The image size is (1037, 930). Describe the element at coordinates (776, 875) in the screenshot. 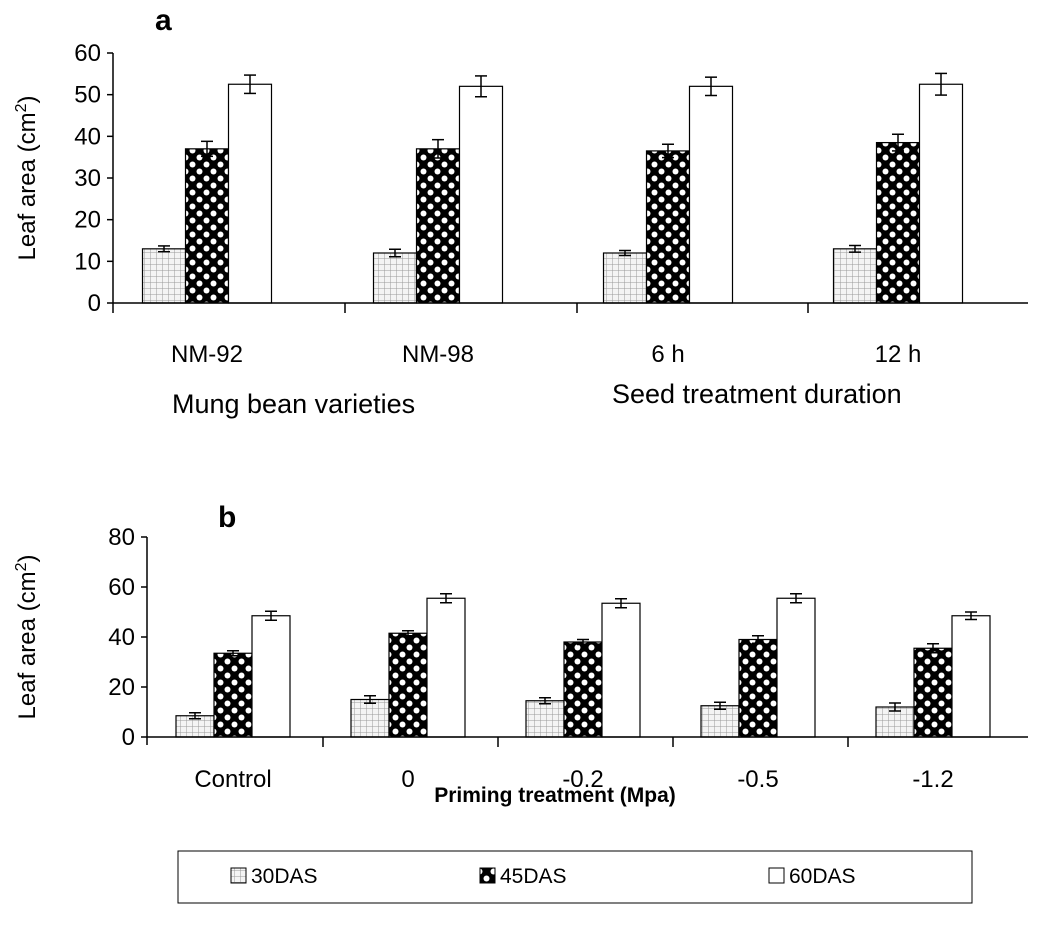

I see `legend-swatch-60das` at that location.